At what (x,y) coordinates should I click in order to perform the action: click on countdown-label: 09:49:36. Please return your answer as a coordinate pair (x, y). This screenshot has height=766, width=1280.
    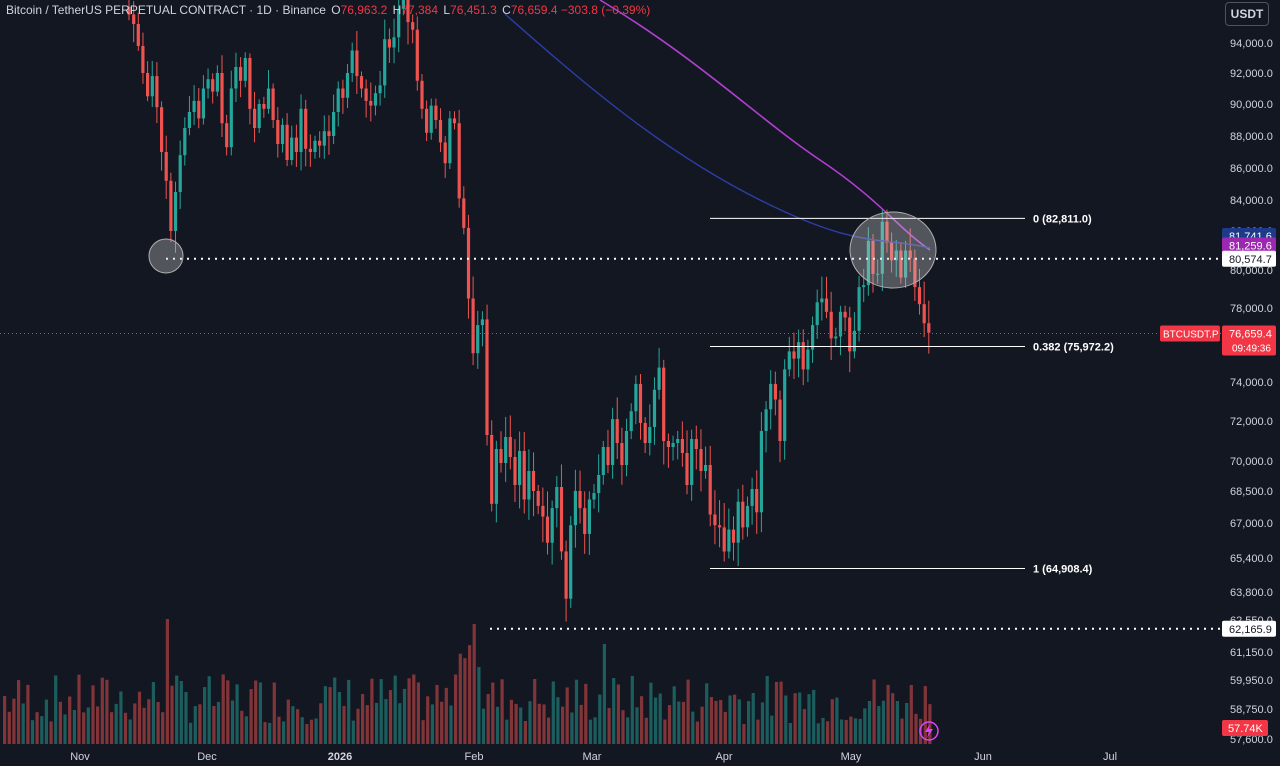
    Looking at the image, I should click on (1251, 348).